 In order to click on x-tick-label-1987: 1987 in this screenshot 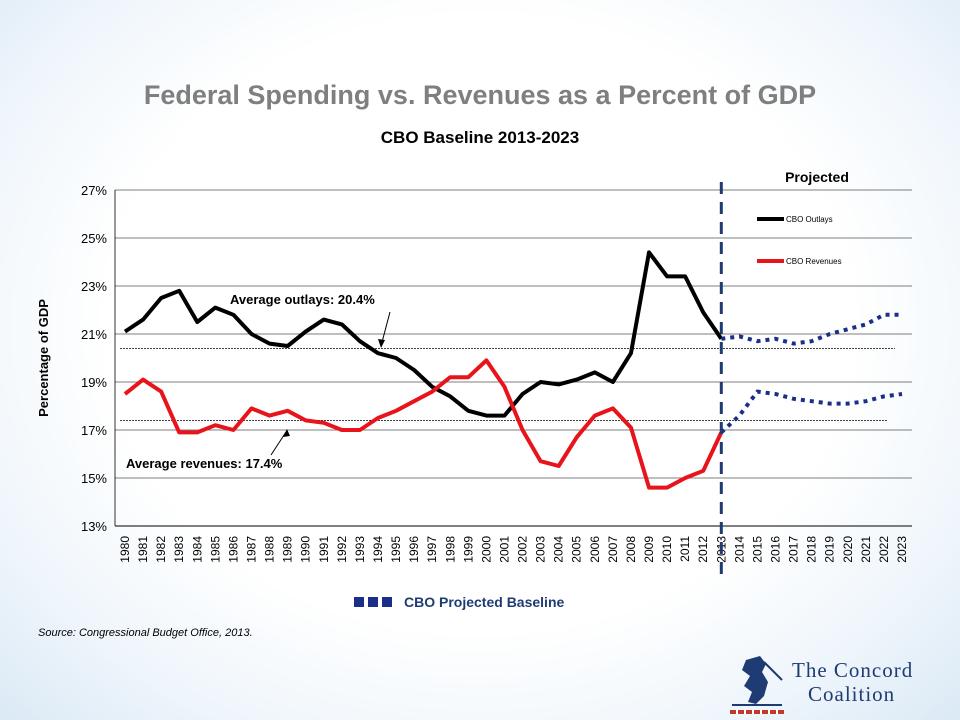, I will do `click(251, 549)`.